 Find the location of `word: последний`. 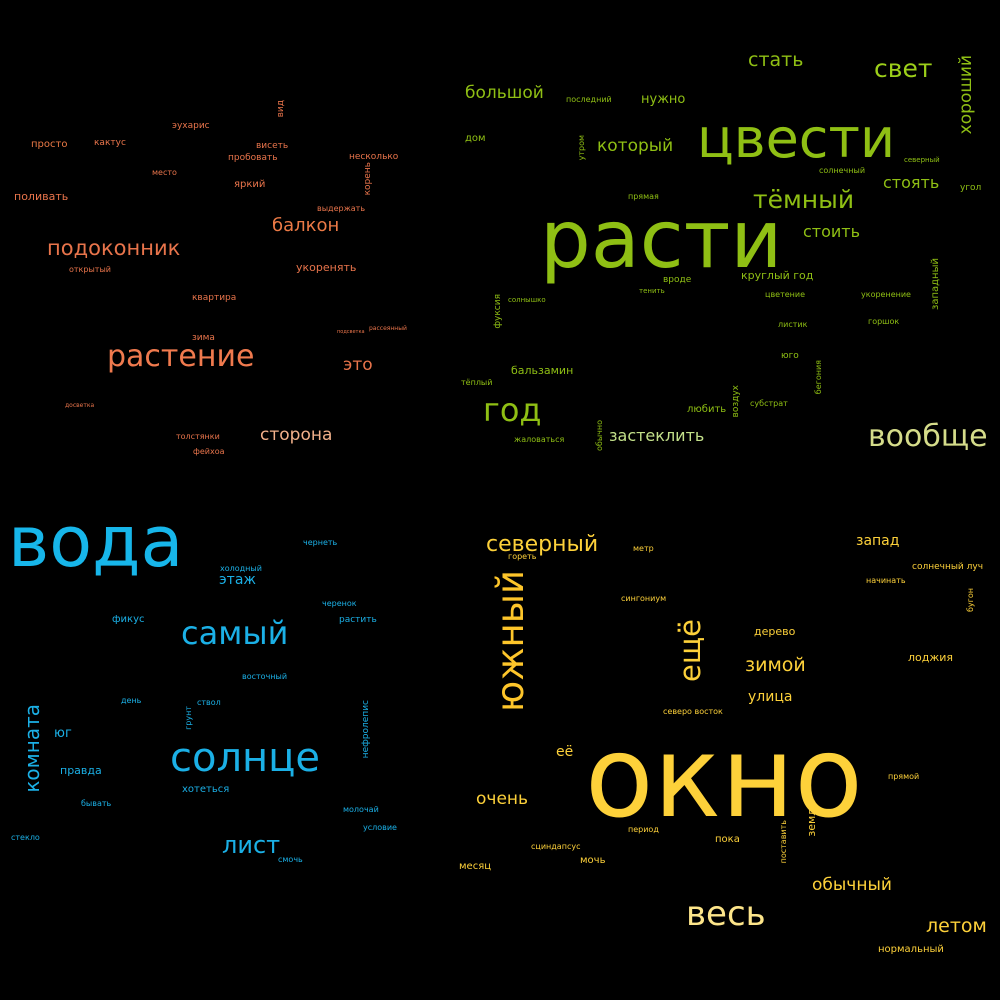

word: последний is located at coordinates (589, 99).